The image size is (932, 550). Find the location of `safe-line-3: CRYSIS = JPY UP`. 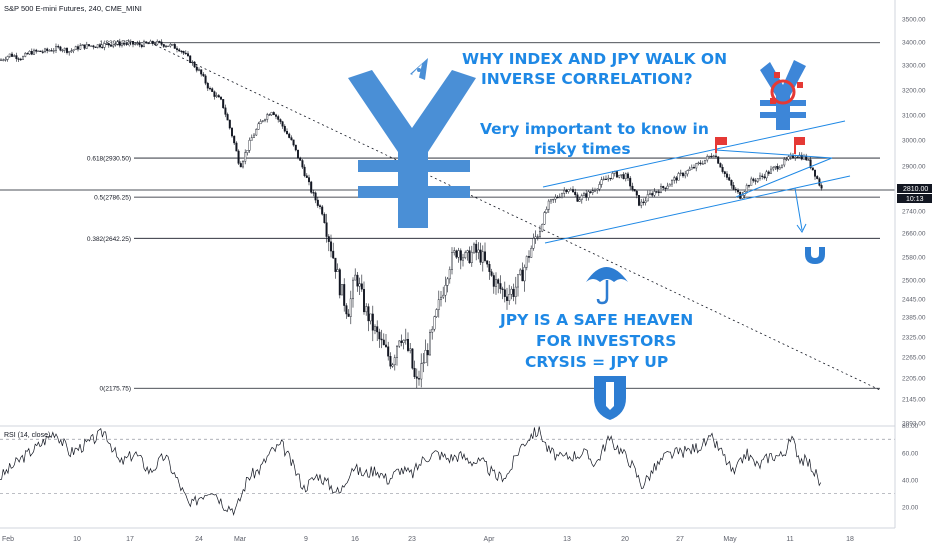

safe-line-3: CRYSIS = JPY UP is located at coordinates (596, 362).